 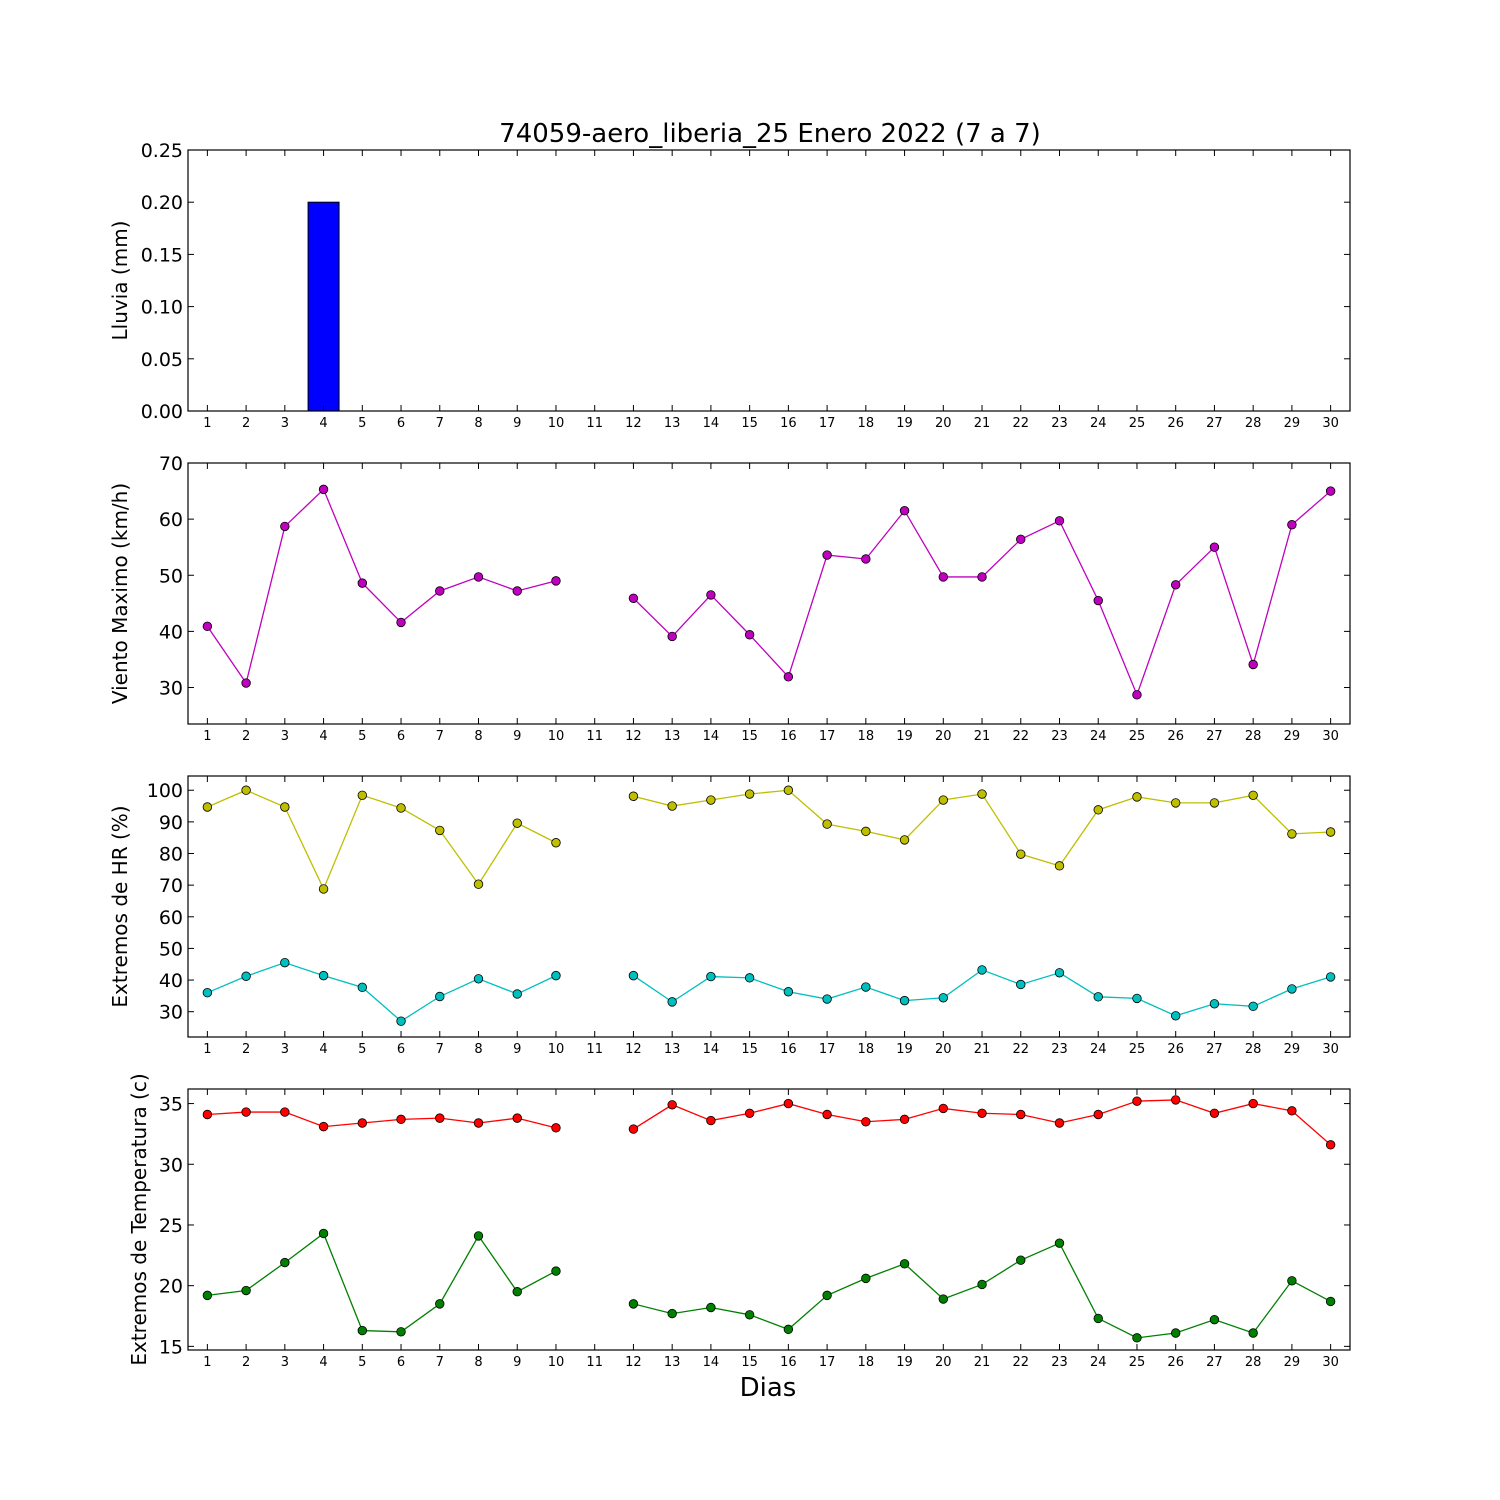 I want to click on x-tick-label: 7, so click(x=440, y=1362).